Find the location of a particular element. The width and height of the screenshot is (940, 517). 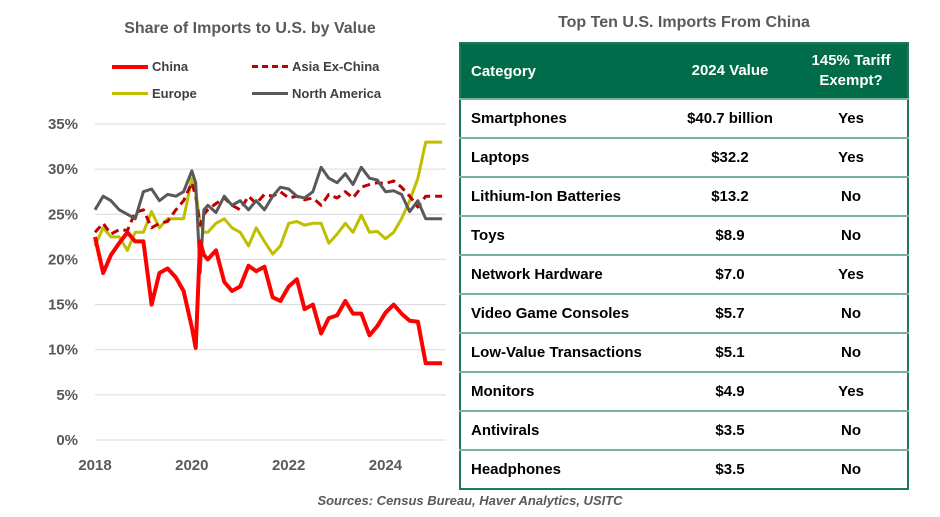

legend-swatch-north-america is located at coordinates (270, 93).